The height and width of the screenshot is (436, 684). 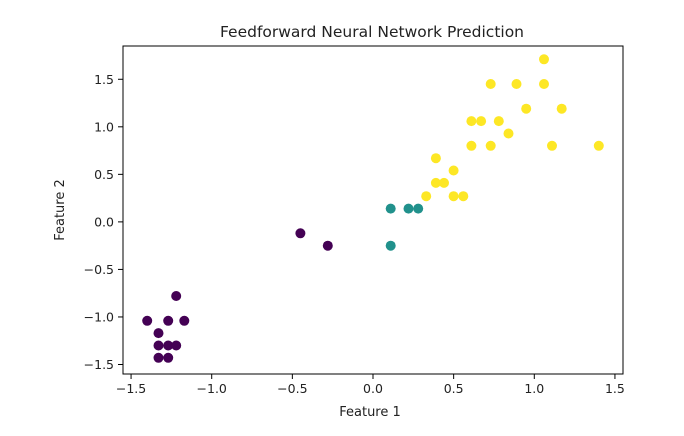 I want to click on x-axis-ticks: −1.5 −1.0 −0.5 0.0 0.5 1.0 1.5, so click(x=370, y=385).